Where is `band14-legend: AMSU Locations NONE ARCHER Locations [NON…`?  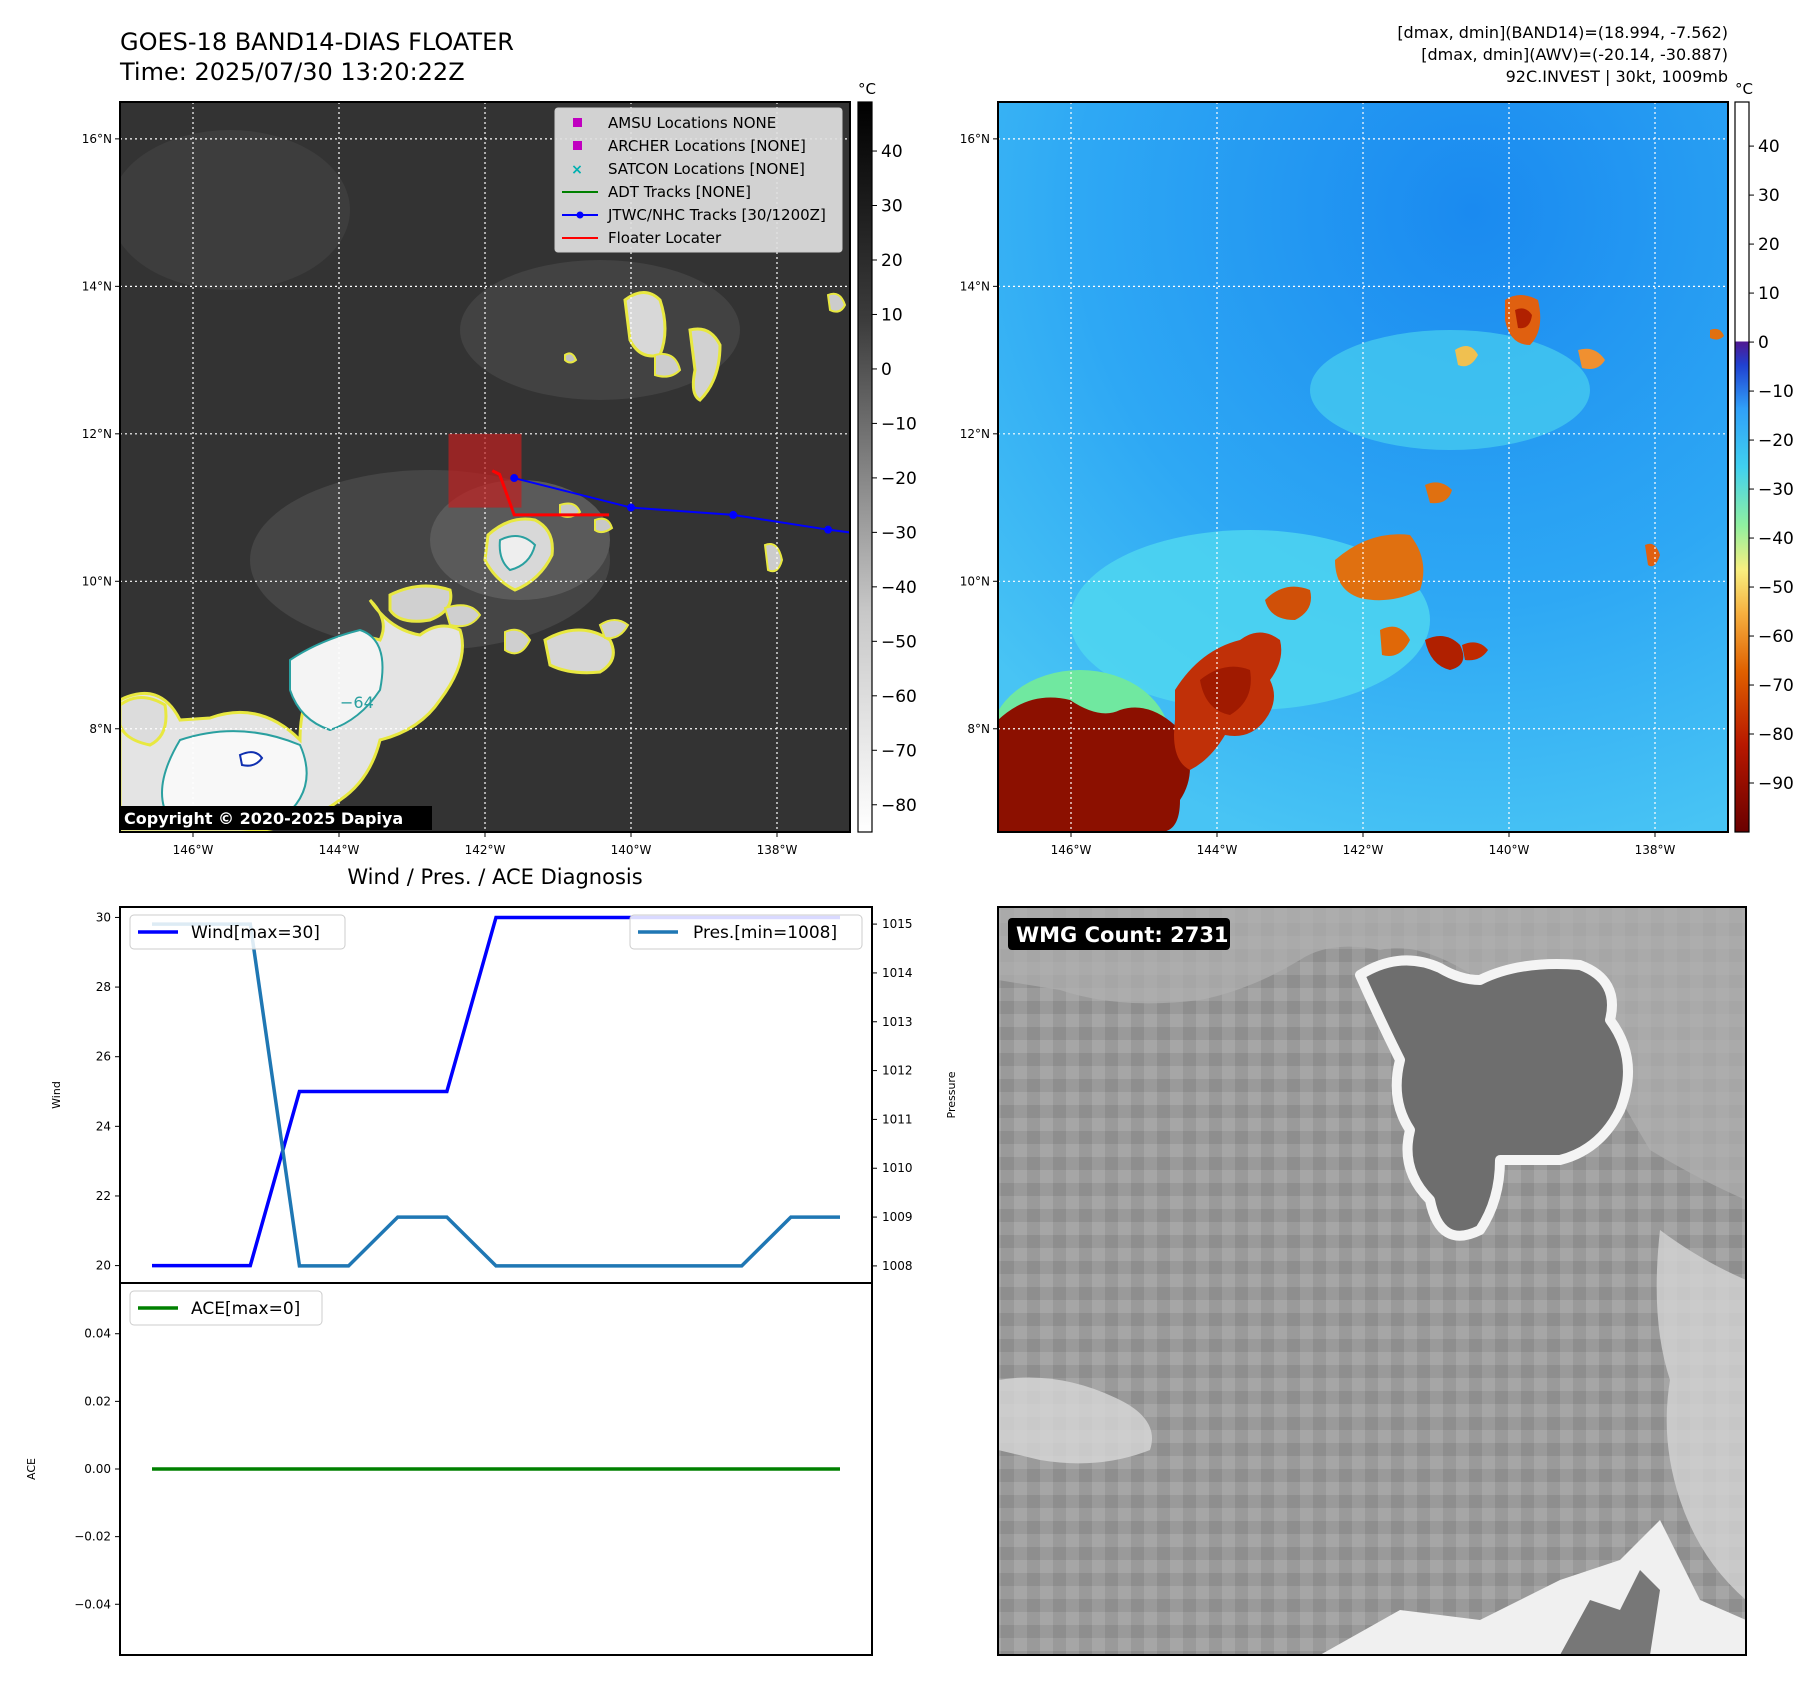 band14-legend: AMSU Locations NONE ARCHER Locations [NON… is located at coordinates (698, 180).